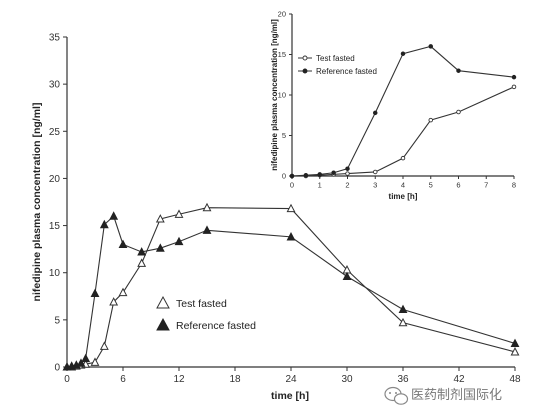  I want to click on main-x-tick-label: 6, so click(123, 379).